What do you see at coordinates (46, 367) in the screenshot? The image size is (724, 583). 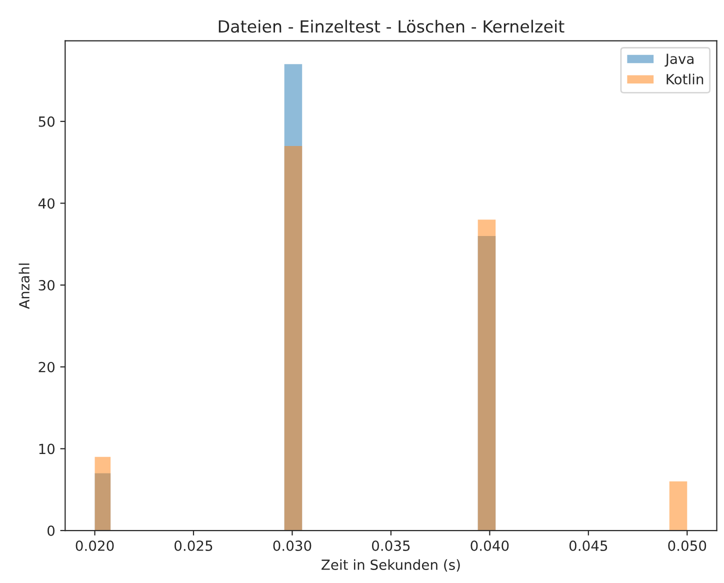 I see `y-tick-label: 20` at bounding box center [46, 367].